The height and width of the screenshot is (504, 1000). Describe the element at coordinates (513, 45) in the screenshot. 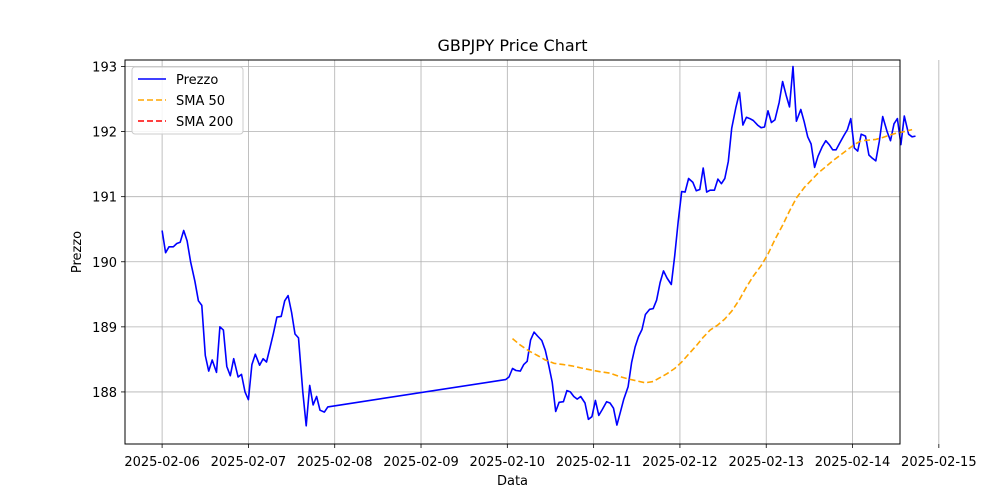

I see `chart-title: GBPJPY Price Chart` at that location.